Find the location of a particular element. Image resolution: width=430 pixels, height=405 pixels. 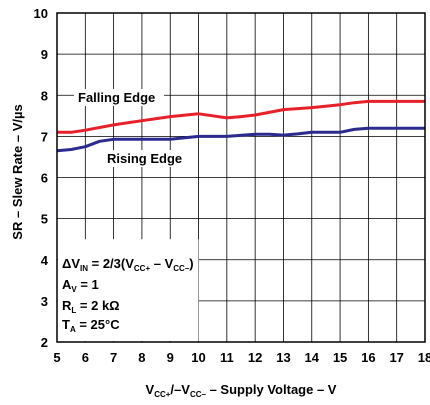

series-lines is located at coordinates (240, 126).